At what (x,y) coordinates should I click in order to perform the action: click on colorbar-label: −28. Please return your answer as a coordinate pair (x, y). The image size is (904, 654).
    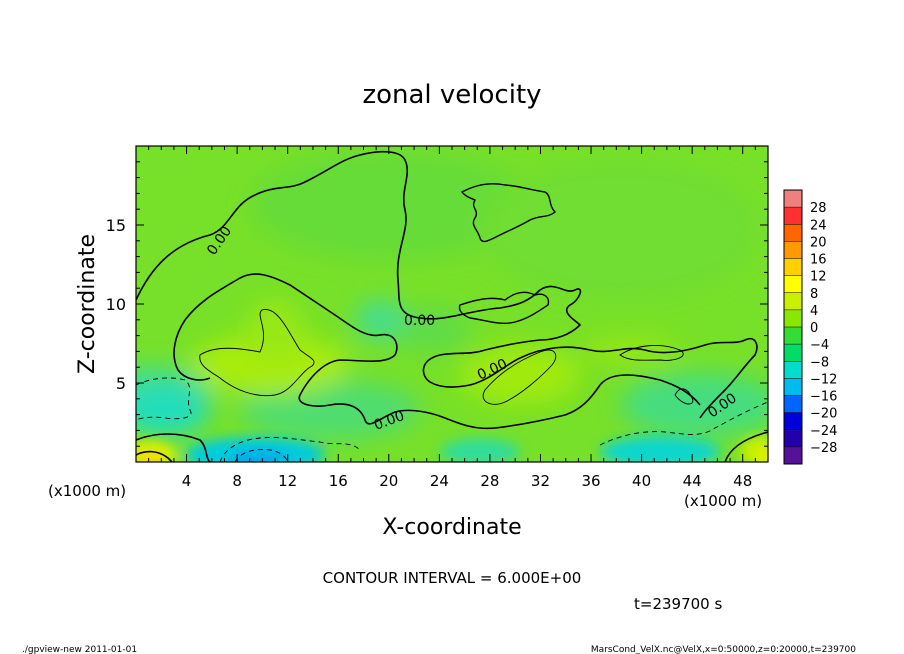
    Looking at the image, I should click on (823, 448).